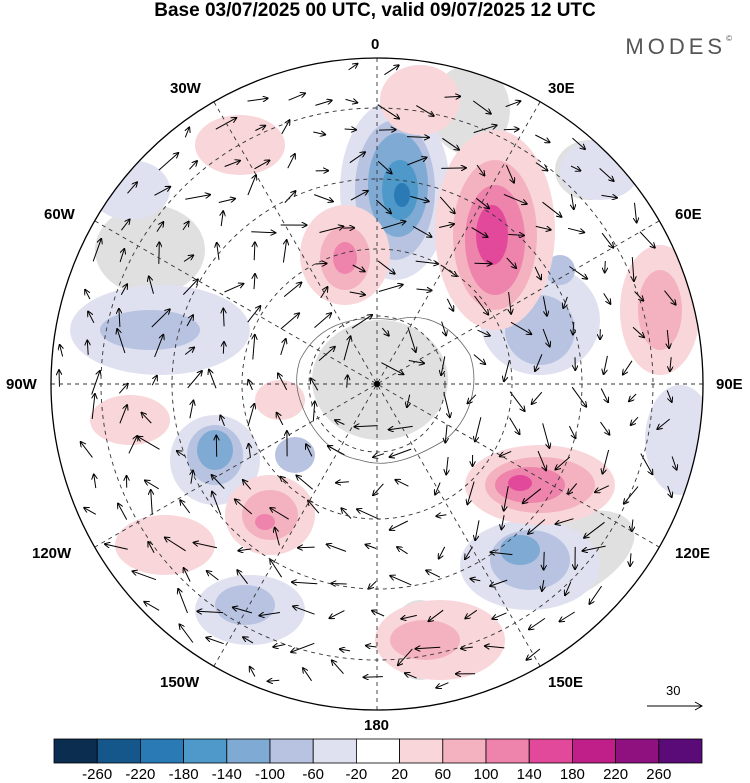 This screenshot has width=750, height=783. Describe the element at coordinates (678, 46) in the screenshot. I see `brand-logo: MODES©` at that location.